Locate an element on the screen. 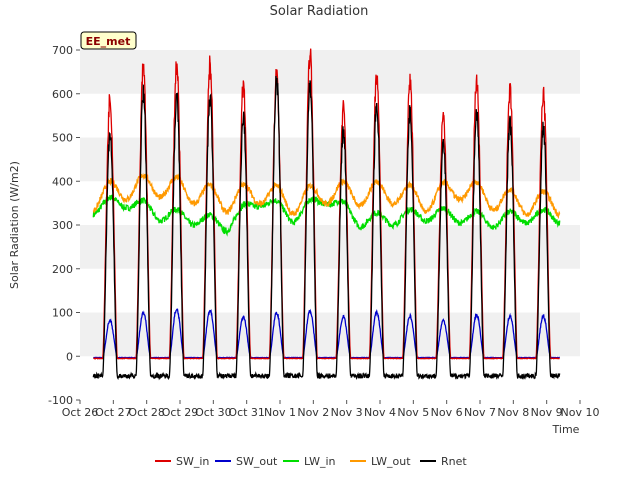 The width and height of the screenshot is (640, 480). y-tick-label: 400 is located at coordinates (62, 181).